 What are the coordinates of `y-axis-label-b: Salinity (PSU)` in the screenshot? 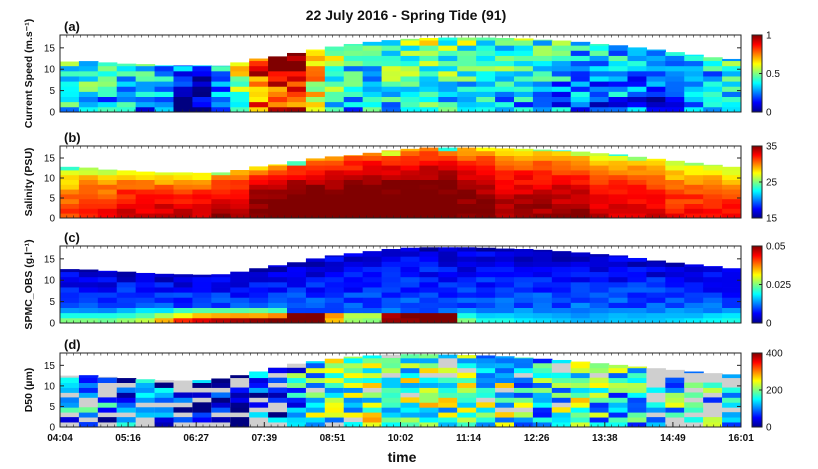 It's located at (29, 182).